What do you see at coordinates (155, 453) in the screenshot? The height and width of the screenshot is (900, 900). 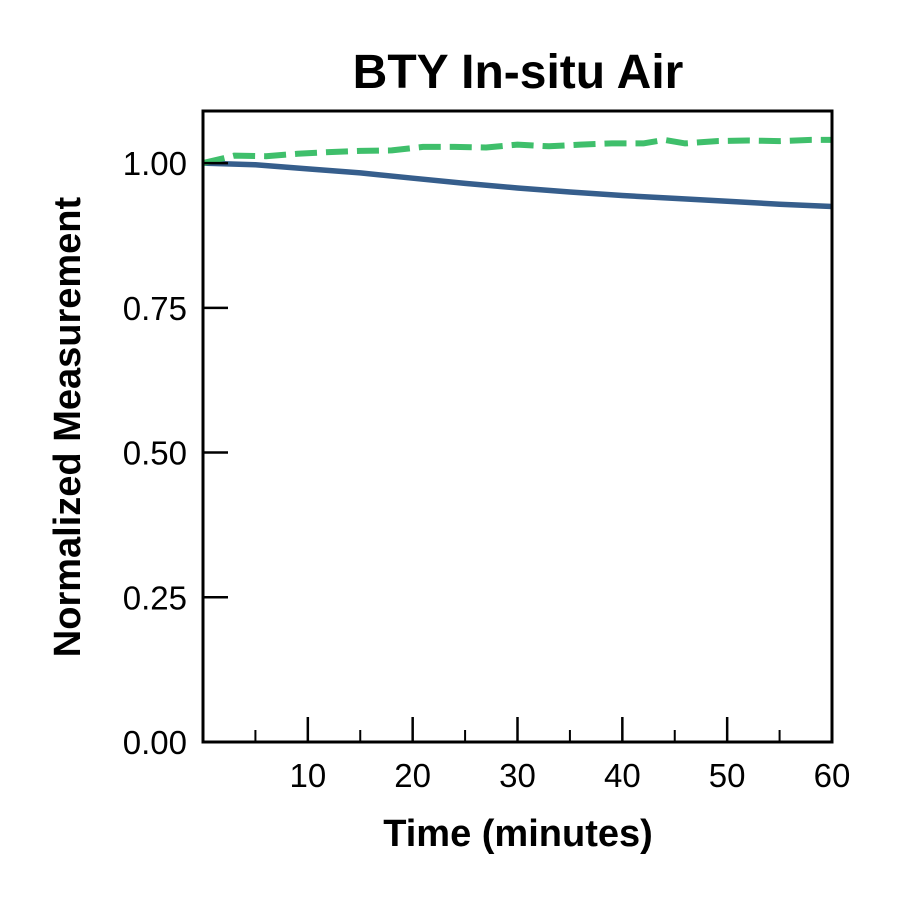 I see `y-tick-label: 0.50` at bounding box center [155, 453].